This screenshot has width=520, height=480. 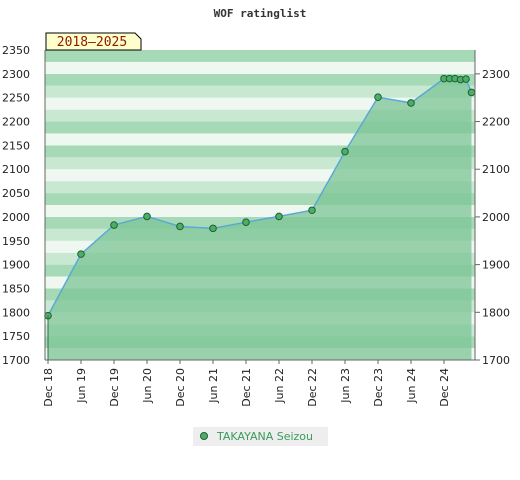 I want to click on x-tick-label: Jun 23, so click(x=345, y=386).